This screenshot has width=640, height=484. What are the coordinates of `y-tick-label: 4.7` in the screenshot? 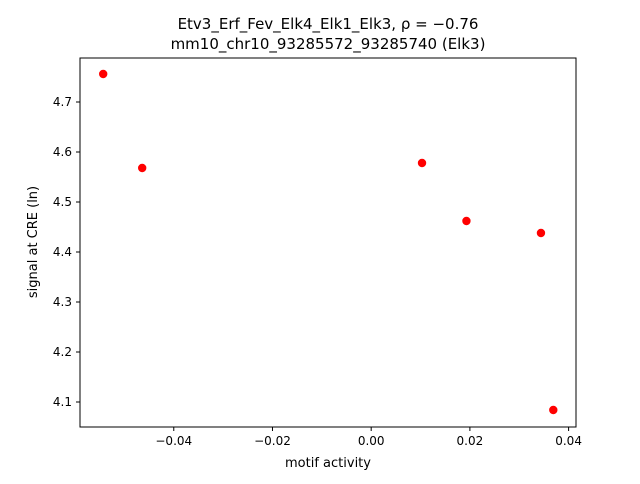 It's located at (62, 102).